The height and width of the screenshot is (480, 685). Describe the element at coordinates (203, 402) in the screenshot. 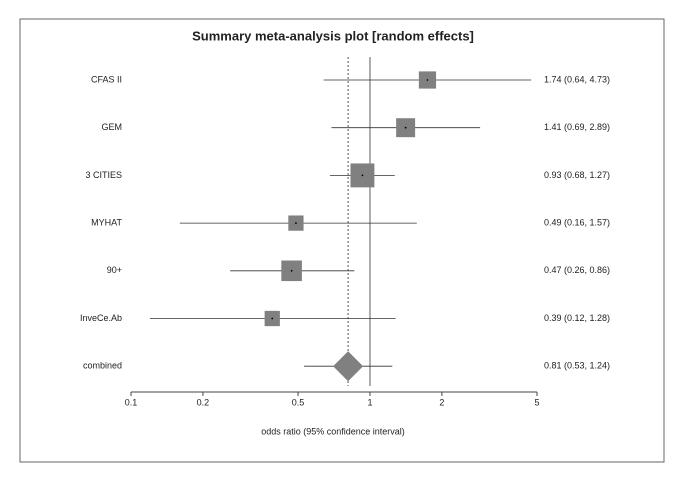

I see `x-tick-label: 0.2` at that location.